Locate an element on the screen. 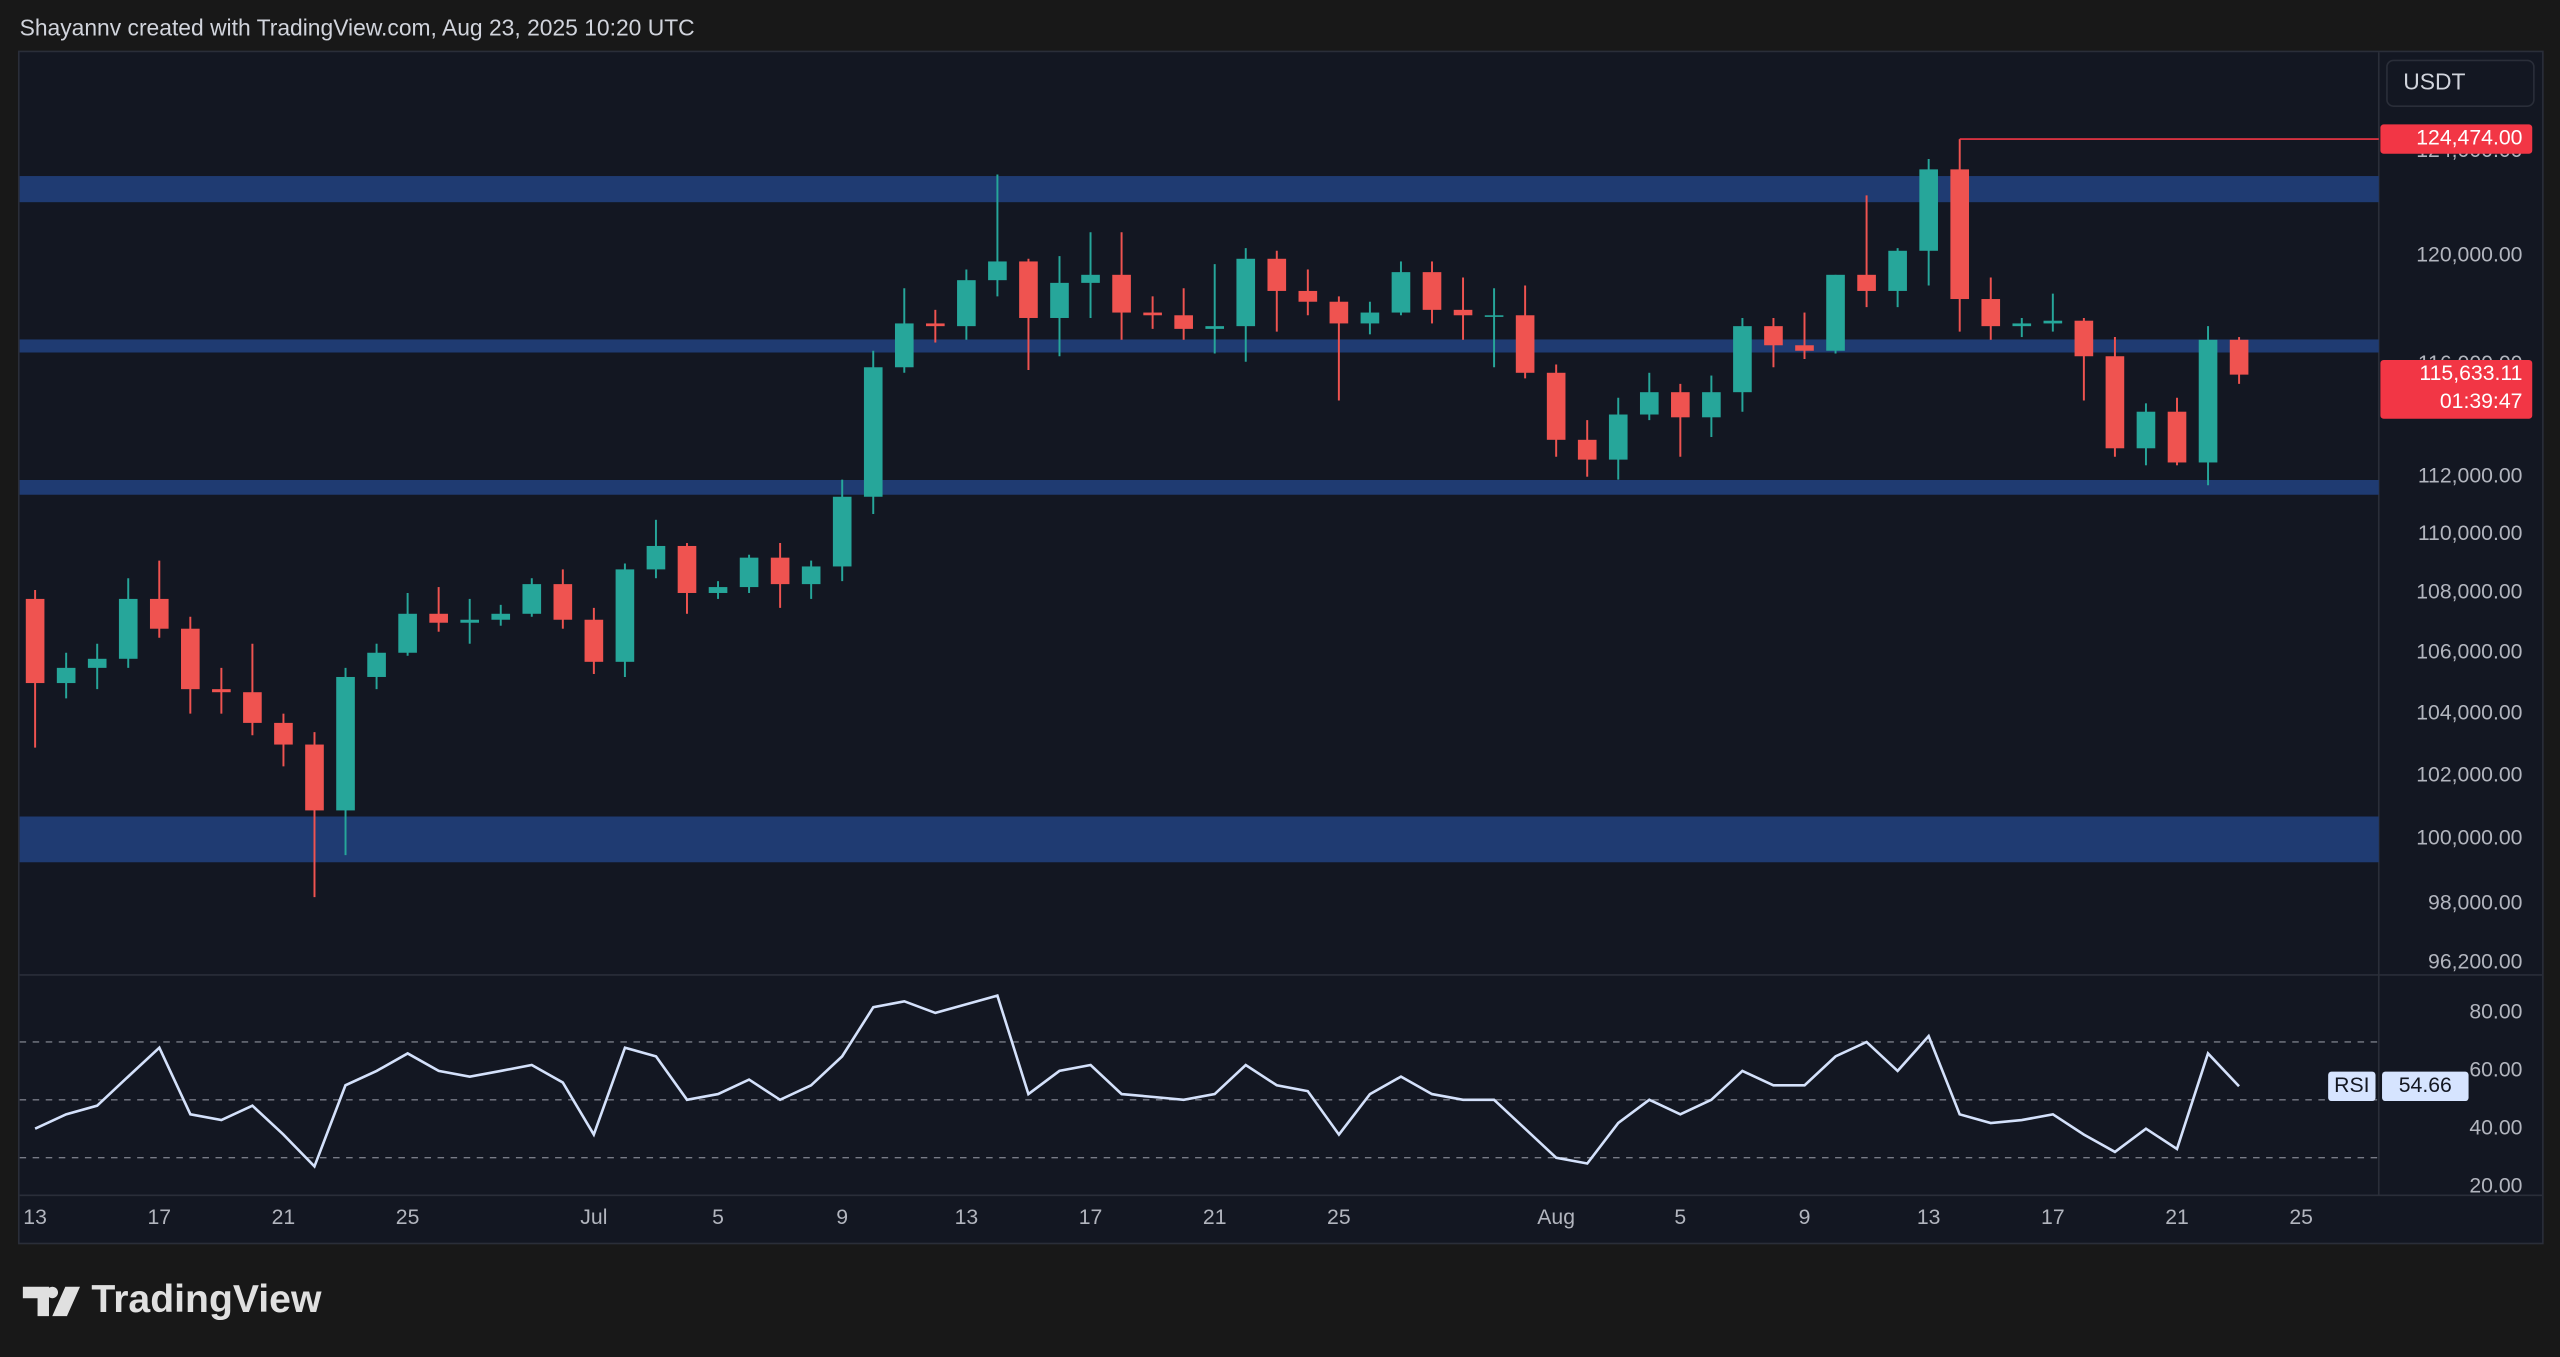 The image size is (2560, 1357). rsi-value: 54.66 is located at coordinates (2425, 1085).